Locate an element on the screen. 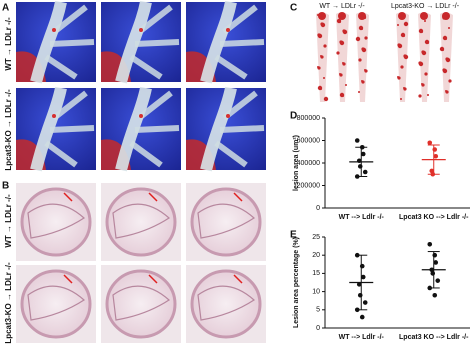 The height and width of the screenshot is (344, 474). x-tick-label: WT --> Ldlr -/- is located at coordinates (362, 337).